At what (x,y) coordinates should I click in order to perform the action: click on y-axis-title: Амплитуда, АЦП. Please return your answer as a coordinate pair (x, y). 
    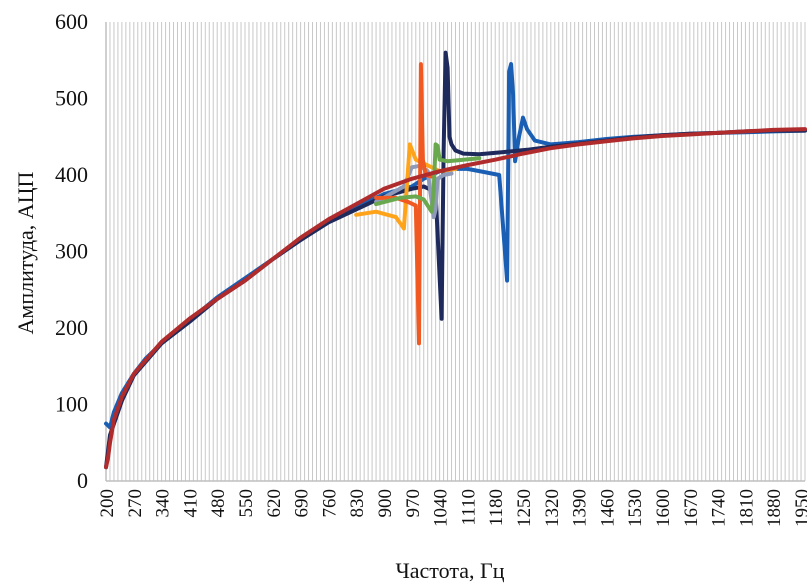
    Looking at the image, I should click on (25, 252).